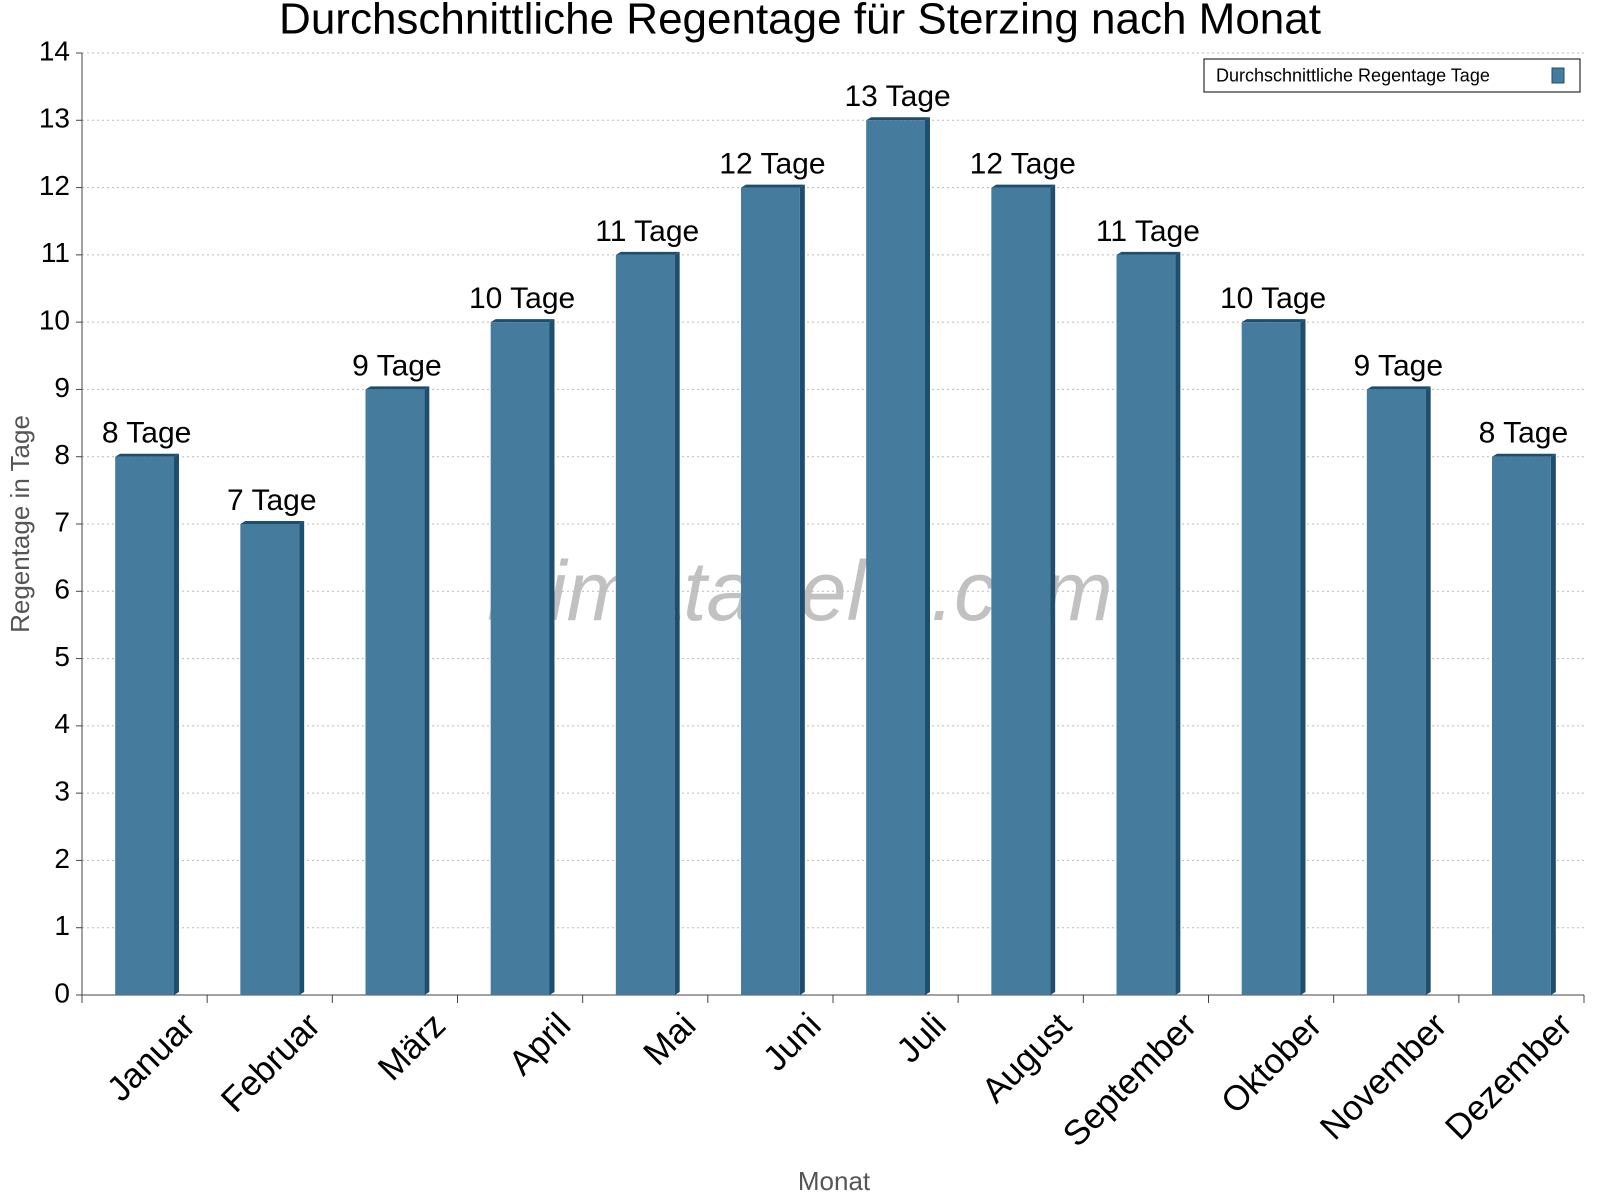 Image resolution: width=1600 pixels, height=1200 pixels. What do you see at coordinates (20, 524) in the screenshot?
I see `y-axis-label: Regentage in Tage` at bounding box center [20, 524].